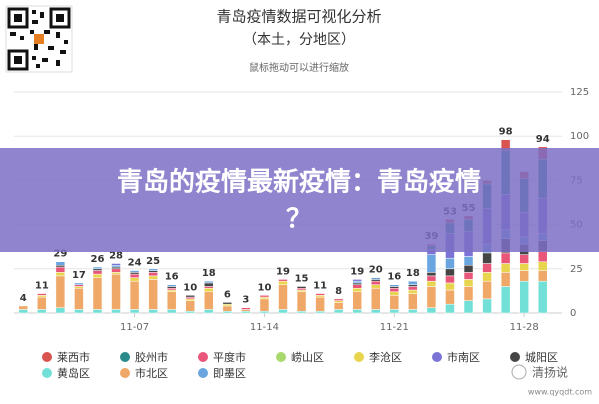 The height and width of the screenshot is (404, 599). I want to click on legend-label: 李沧区, so click(385, 357).